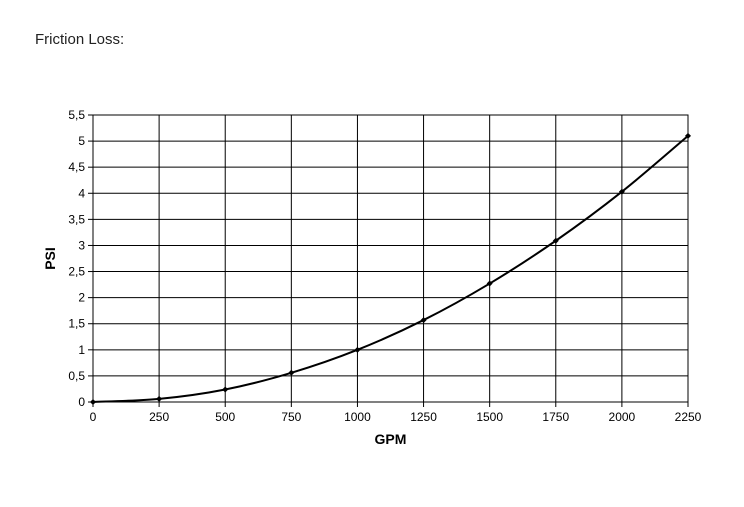  What do you see at coordinates (93, 417) in the screenshot?
I see `x-tick-label: 0` at bounding box center [93, 417].